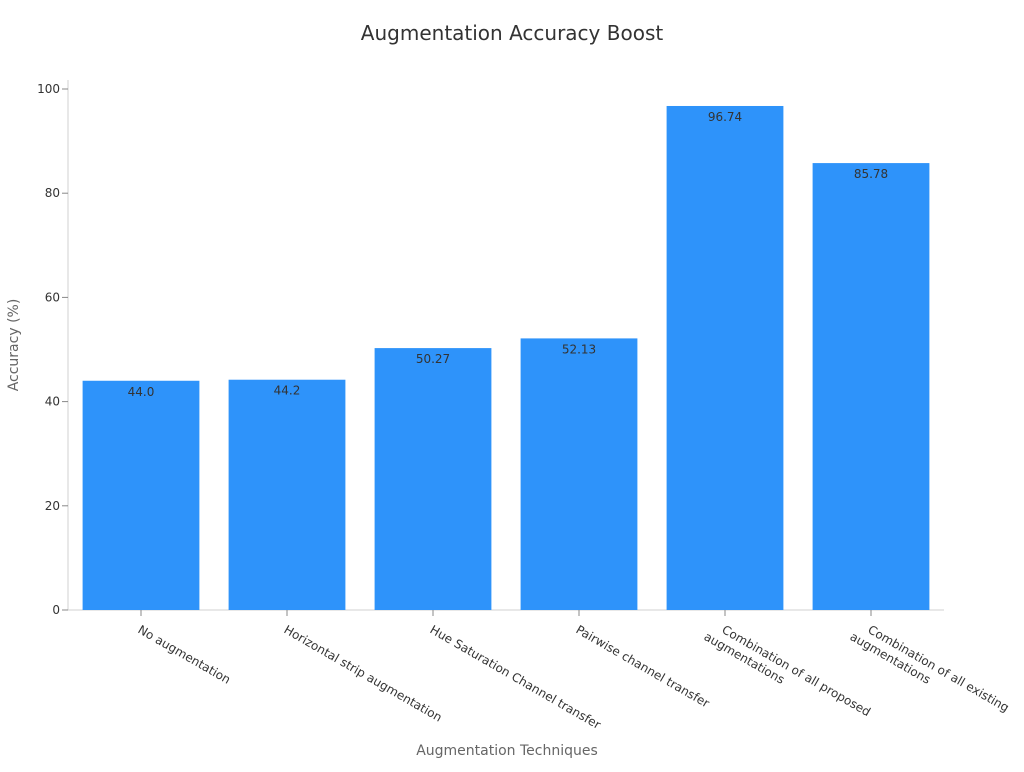  I want to click on y-tick-label: 100, so click(48, 89).